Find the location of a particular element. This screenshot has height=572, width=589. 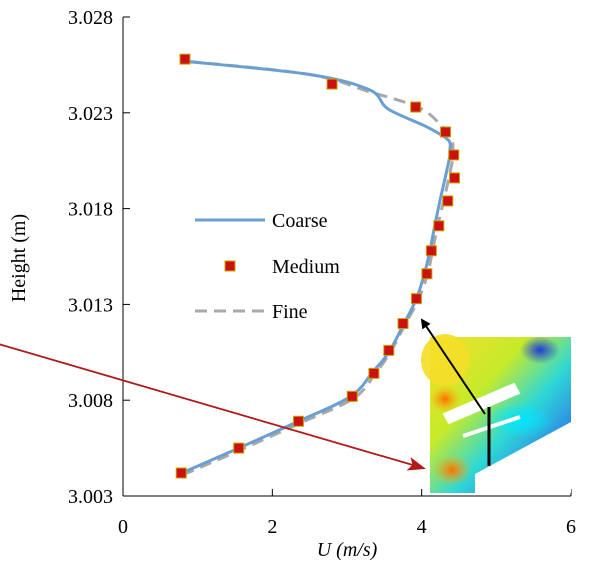

legend-medium-label: Medium is located at coordinates (306, 267).